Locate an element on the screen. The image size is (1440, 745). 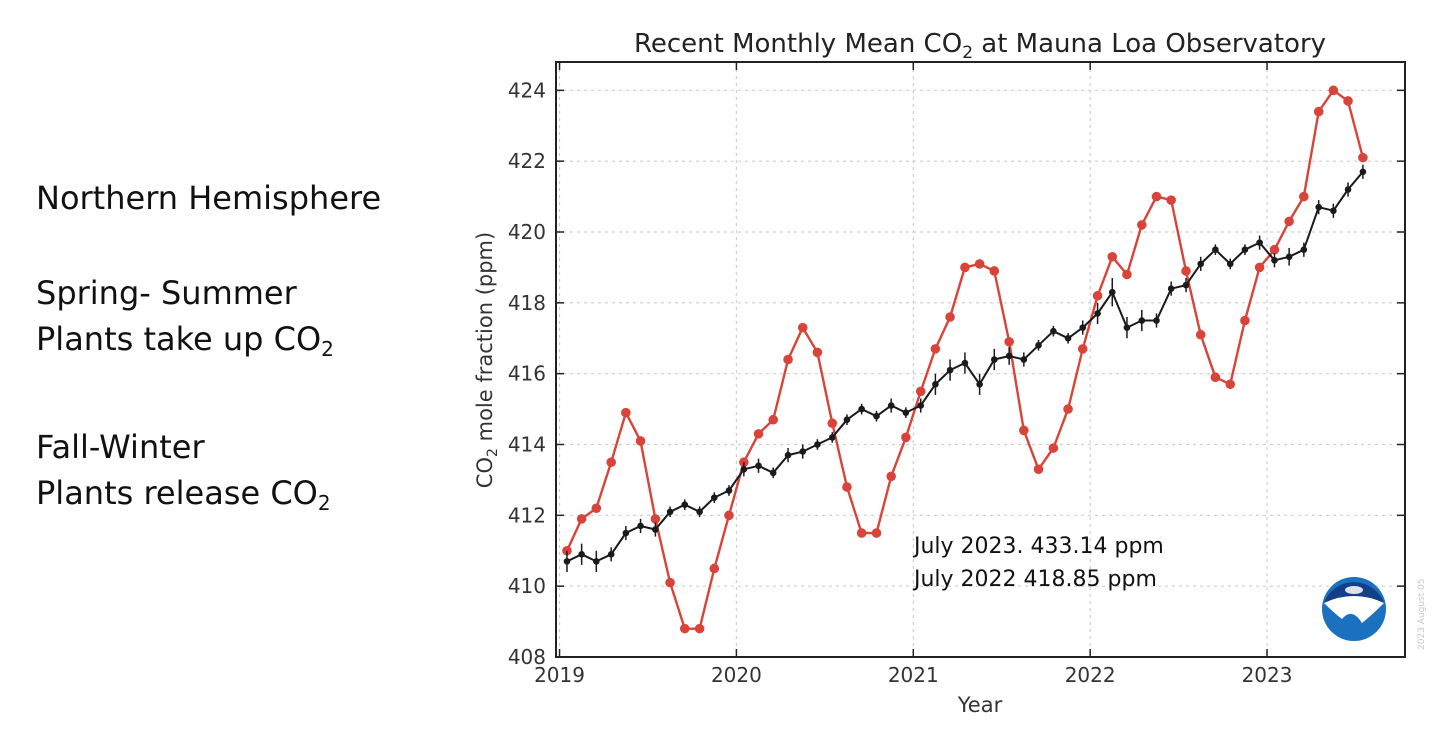
side-heading-text: Northern Hemisphere is located at coordinates (209, 198).